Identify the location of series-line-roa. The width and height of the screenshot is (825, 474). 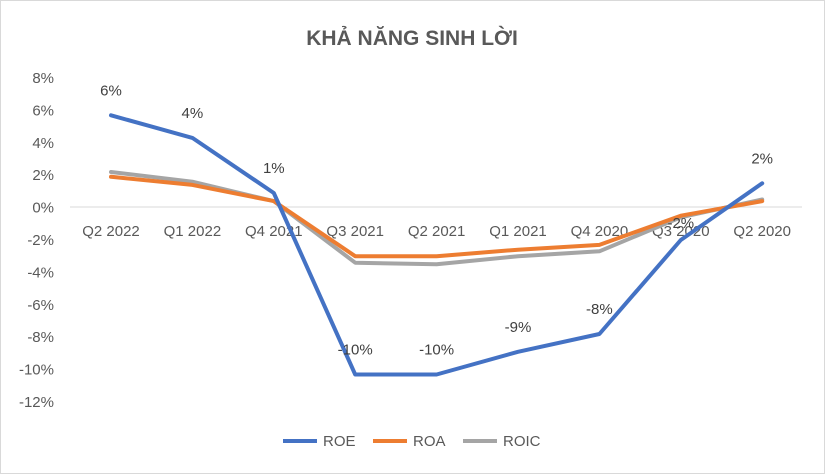
(437, 216).